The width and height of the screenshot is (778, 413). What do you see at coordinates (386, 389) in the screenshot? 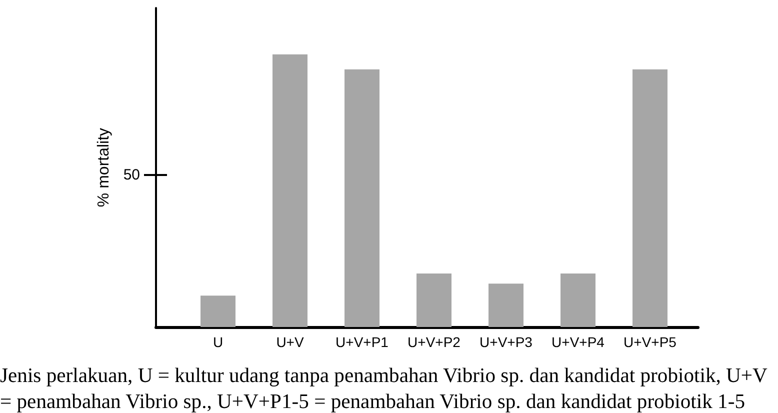
I see `x-axis-title: Jenis perlakuan, U = kultur udang tanpa penambahan Vibrio sp. dan kandidat probiotik, U+V = penambahan Vibrio sp., U+V+P1-5 = penambahan Vibrio sp. dan kandidat probiotik 1-5` at bounding box center [386, 389].